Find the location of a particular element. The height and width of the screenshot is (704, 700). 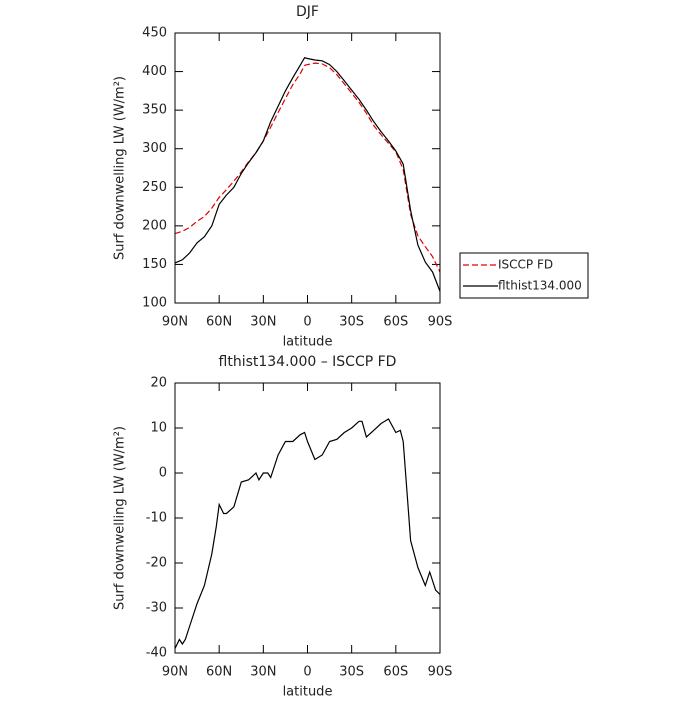

y-tick-label: 10 is located at coordinates (158, 428).